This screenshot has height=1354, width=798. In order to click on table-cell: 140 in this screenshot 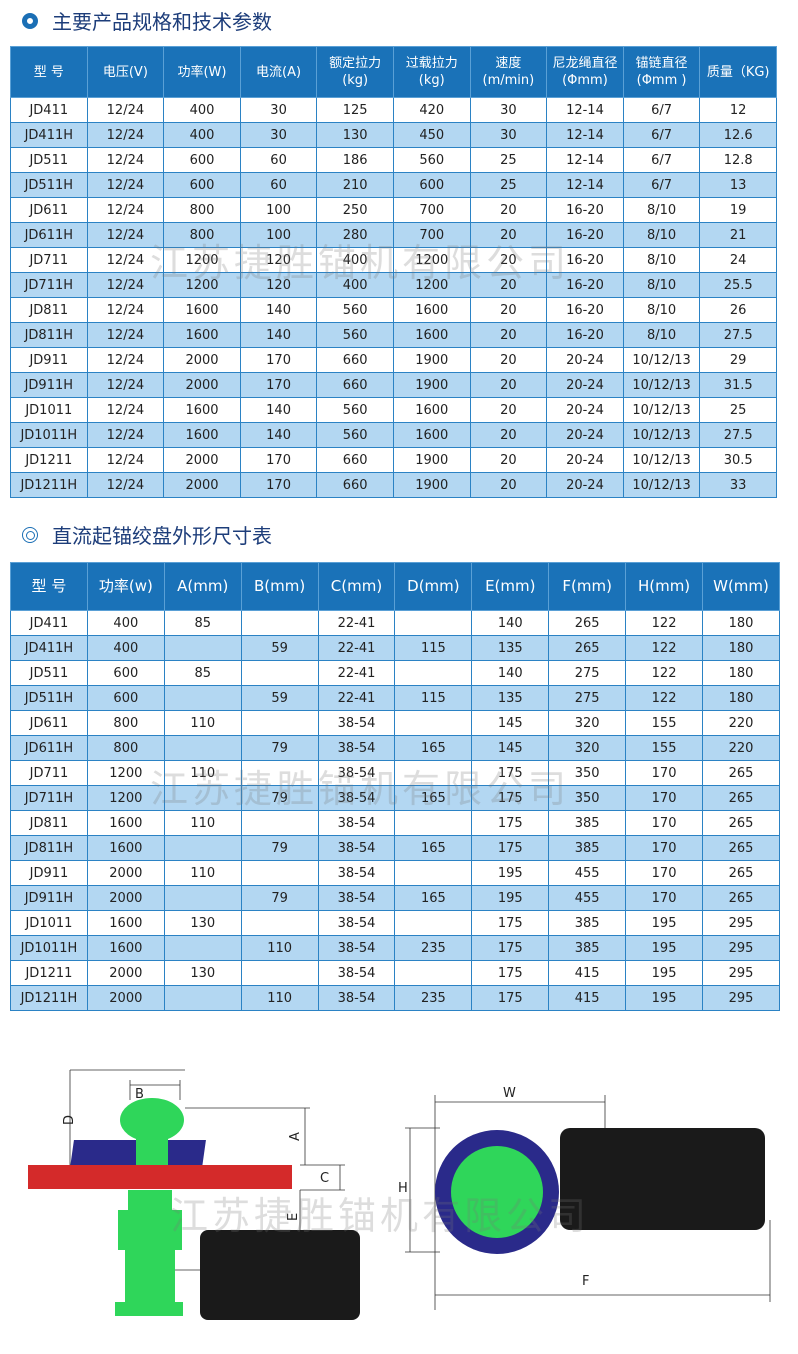, I will do `click(278, 410)`.